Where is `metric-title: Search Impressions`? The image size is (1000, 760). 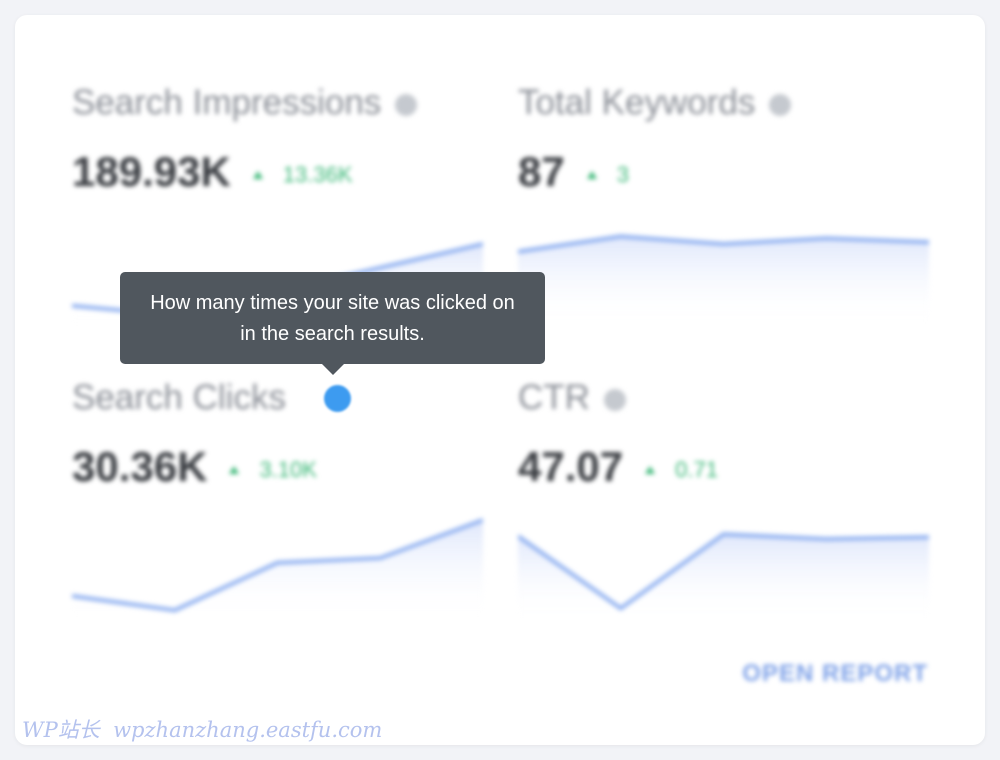 metric-title: Search Impressions is located at coordinates (245, 103).